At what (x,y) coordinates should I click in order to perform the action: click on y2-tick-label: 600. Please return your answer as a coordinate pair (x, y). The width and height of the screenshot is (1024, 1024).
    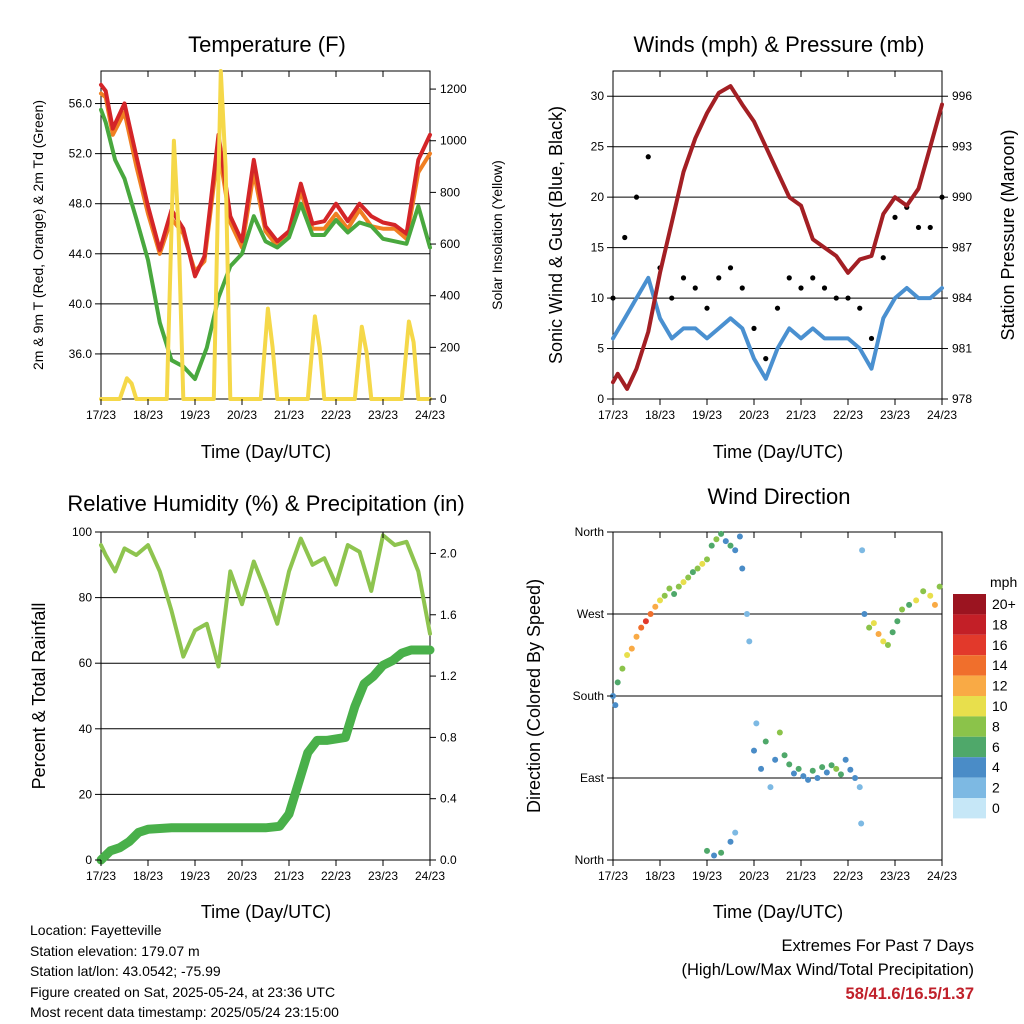
    Looking at the image, I should click on (450, 244).